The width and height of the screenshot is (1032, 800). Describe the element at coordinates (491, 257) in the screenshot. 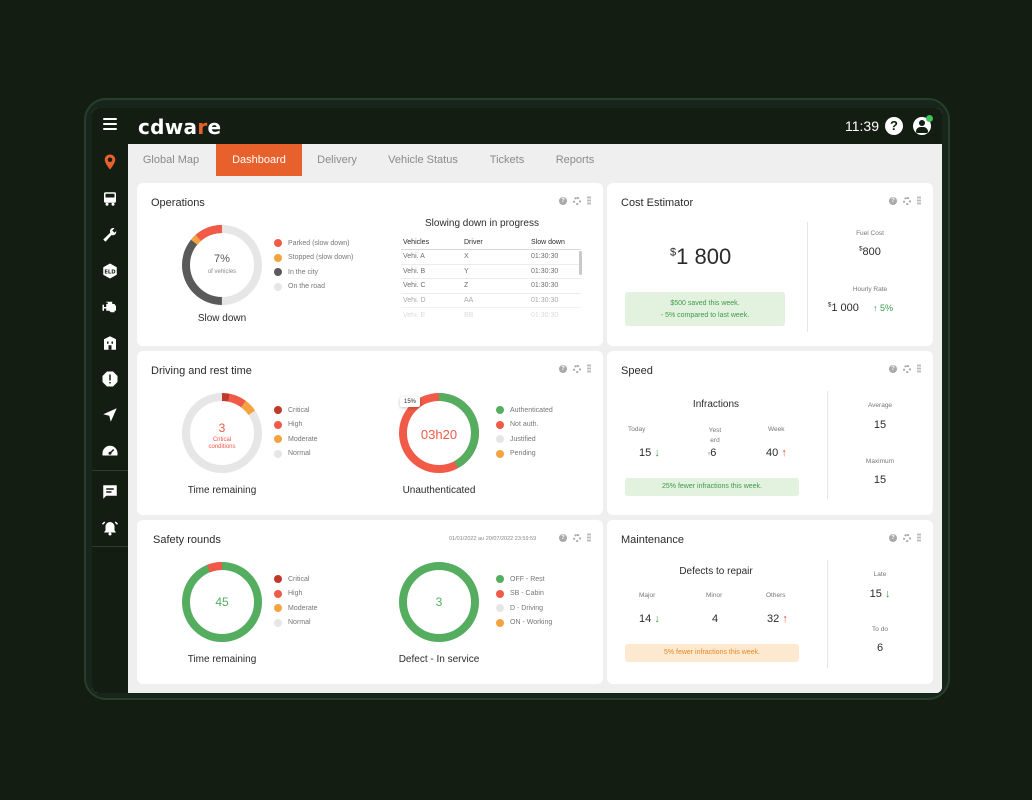

I see `table-row: Vehi. A X 01:30:30` at that location.